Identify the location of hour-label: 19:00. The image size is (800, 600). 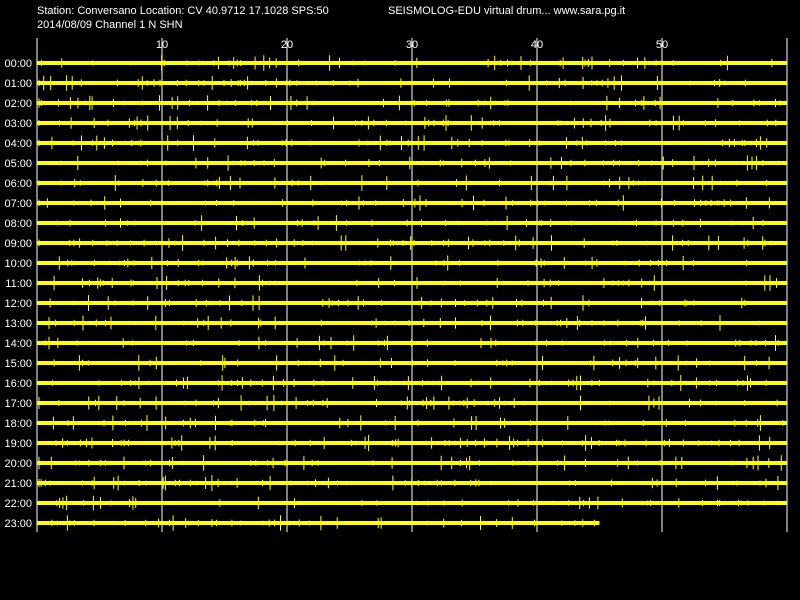
(18, 444).